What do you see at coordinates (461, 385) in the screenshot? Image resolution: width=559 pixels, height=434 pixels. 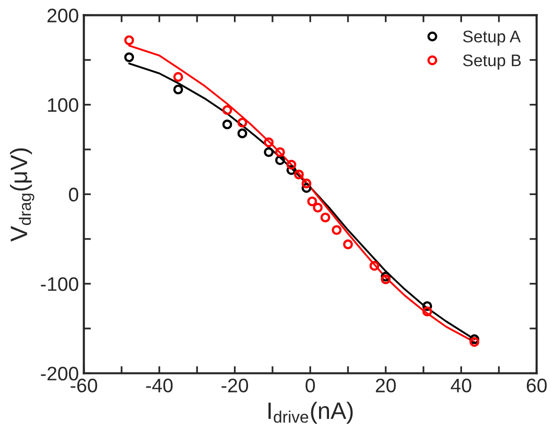 I see `x-tick-label: 40` at bounding box center [461, 385].